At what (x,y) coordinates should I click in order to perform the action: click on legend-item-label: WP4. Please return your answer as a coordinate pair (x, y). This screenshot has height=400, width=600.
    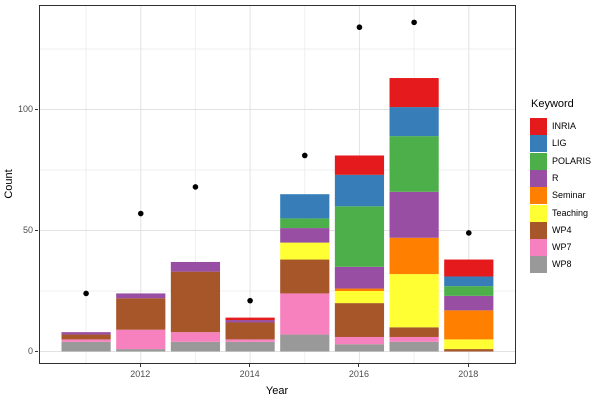
    Looking at the image, I should click on (562, 229).